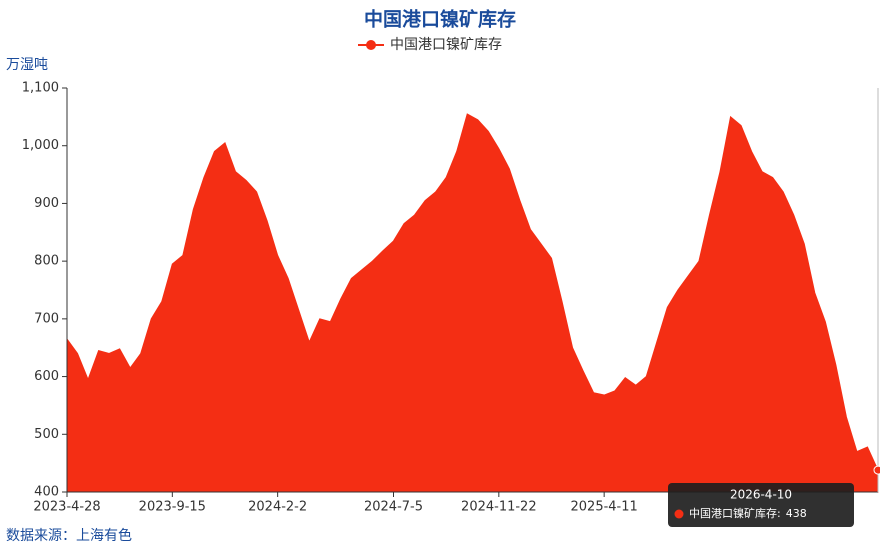 The image size is (880, 551). What do you see at coordinates (66, 507) in the screenshot?
I see `x-tick-label: 2023-4-28` at bounding box center [66, 507].